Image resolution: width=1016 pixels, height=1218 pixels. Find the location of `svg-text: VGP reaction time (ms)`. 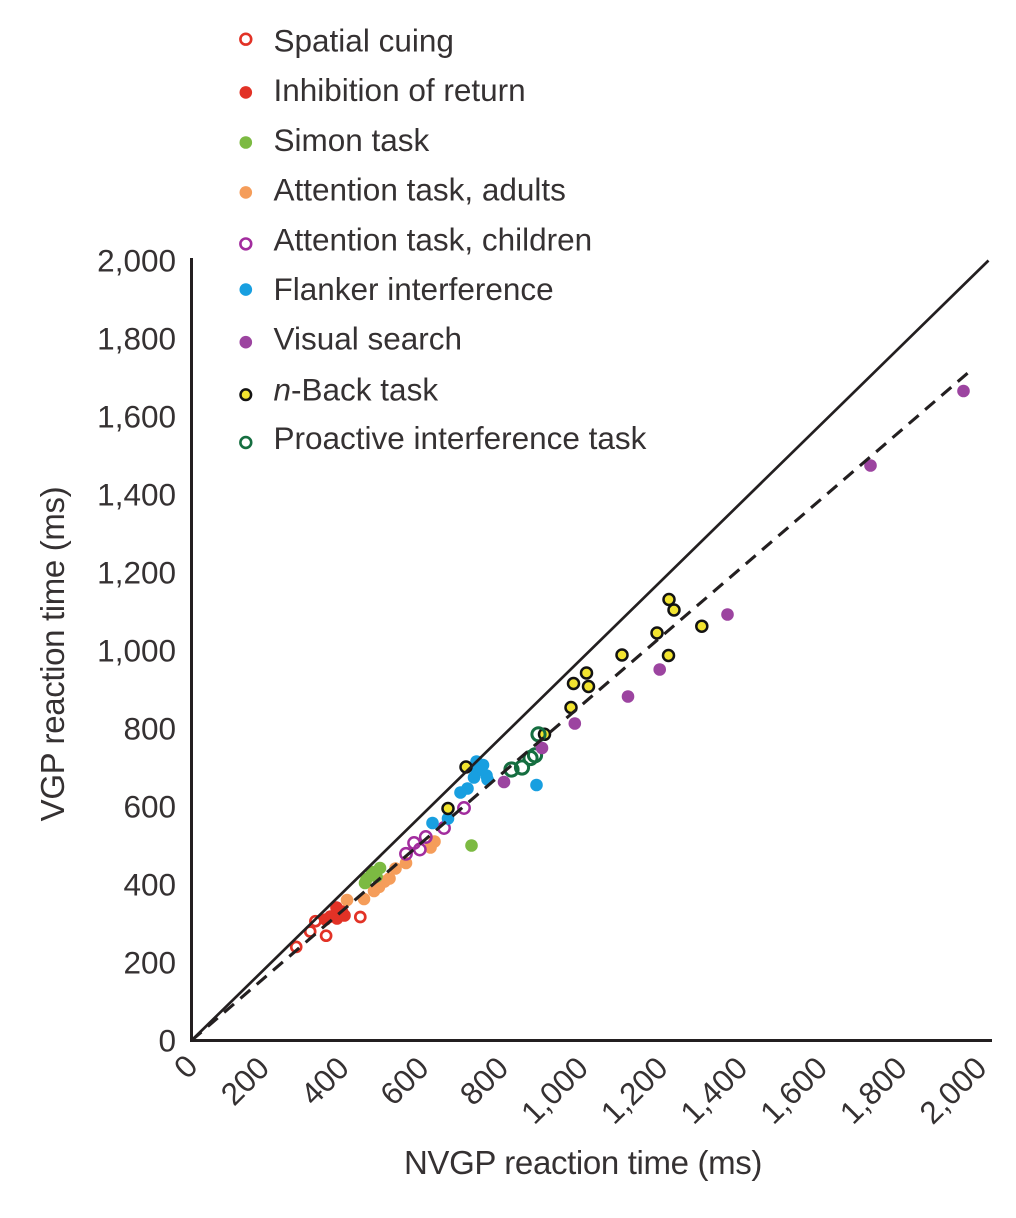

svg-text: VGP reaction time (ms) is located at coordinates (52, 654).